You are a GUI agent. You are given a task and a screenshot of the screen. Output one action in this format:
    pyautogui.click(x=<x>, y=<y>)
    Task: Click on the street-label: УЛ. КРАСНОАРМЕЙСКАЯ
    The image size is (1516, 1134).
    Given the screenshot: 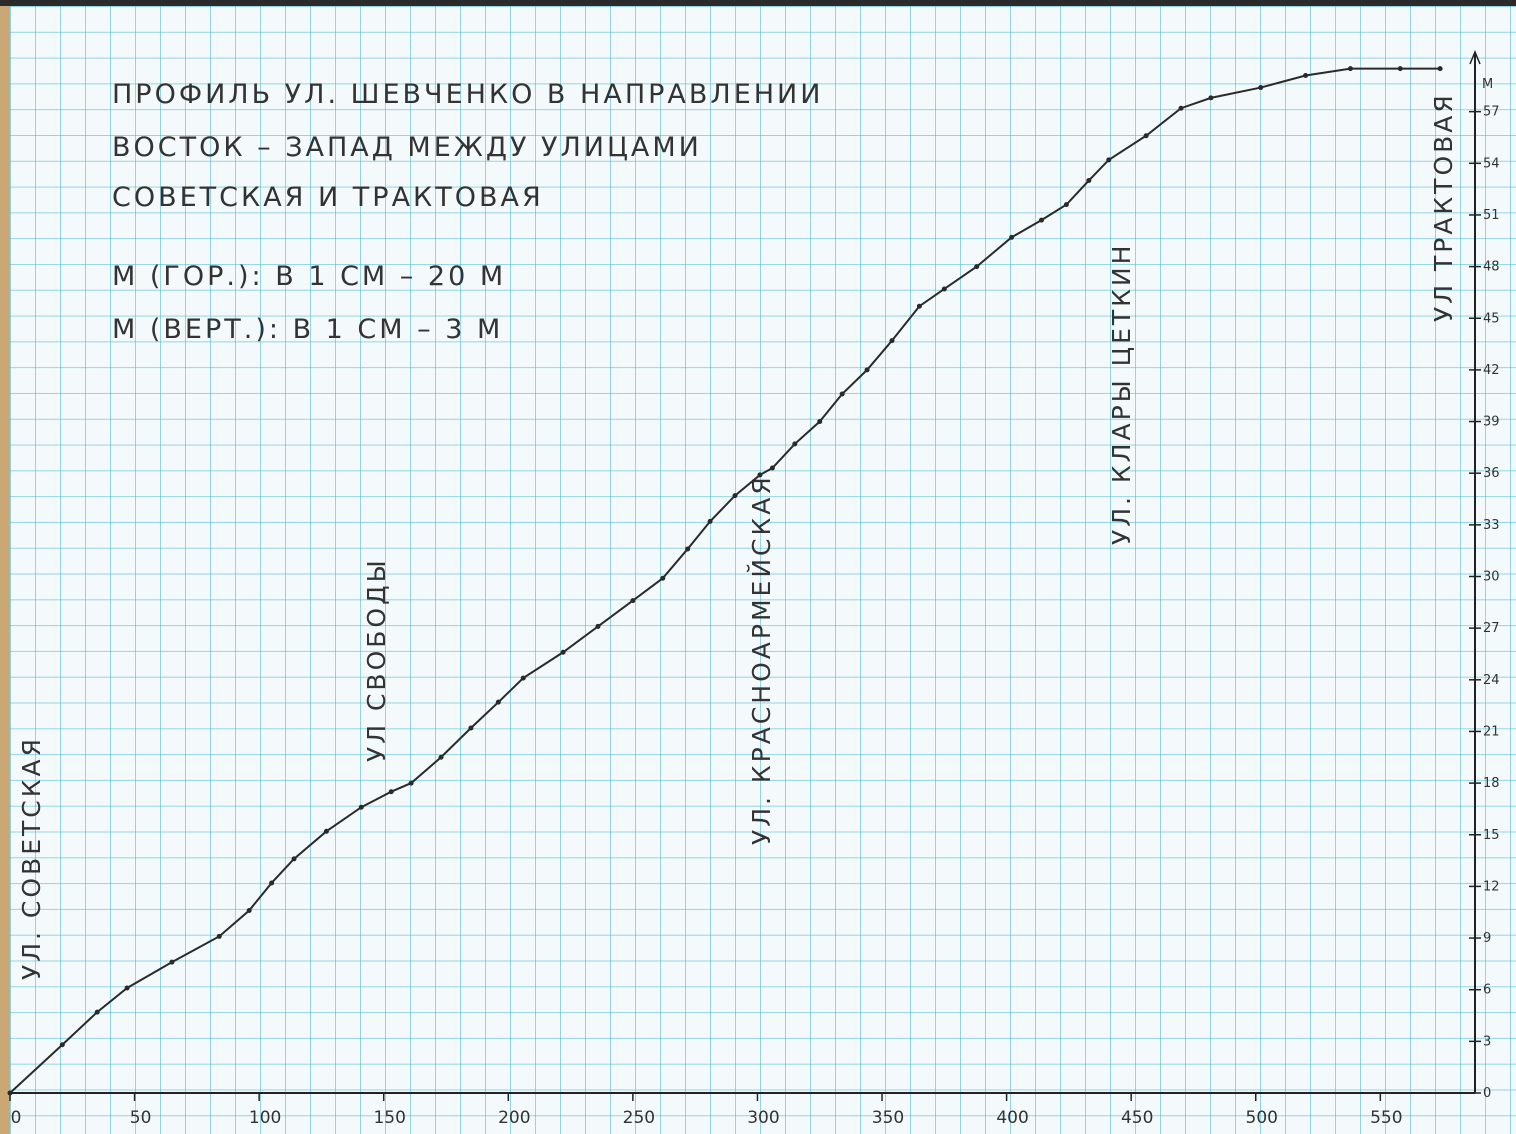 What is the action you would take?
    pyautogui.click(x=761, y=659)
    